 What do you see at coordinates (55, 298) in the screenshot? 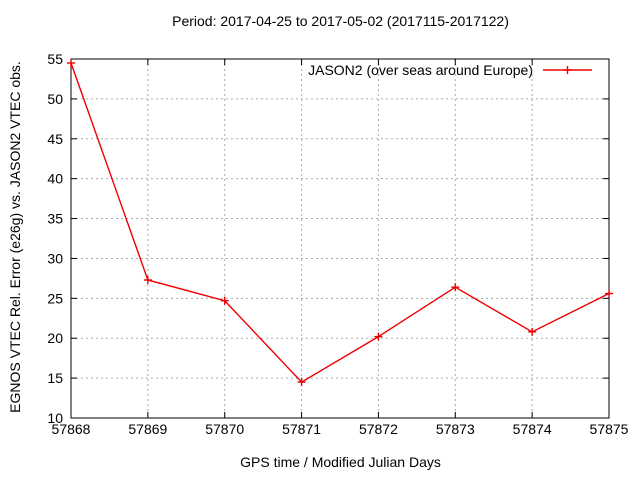
I see `y-tick-label: 25` at bounding box center [55, 298].